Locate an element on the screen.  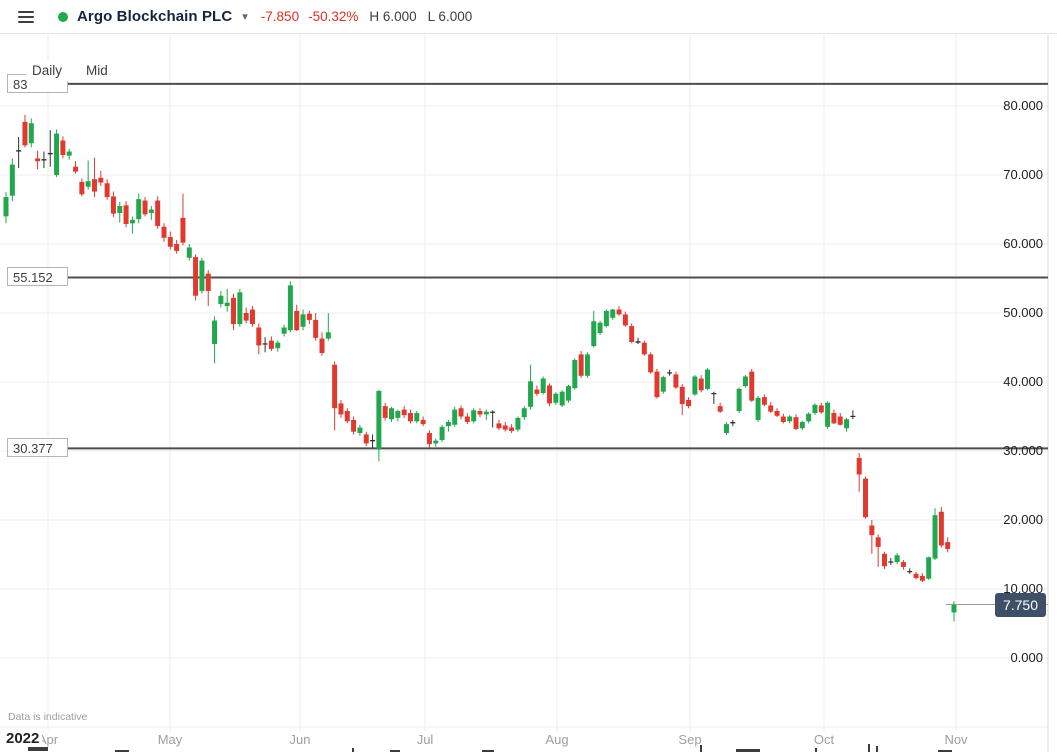
tab-timeframe-daily: Daily is located at coordinates (47, 70).